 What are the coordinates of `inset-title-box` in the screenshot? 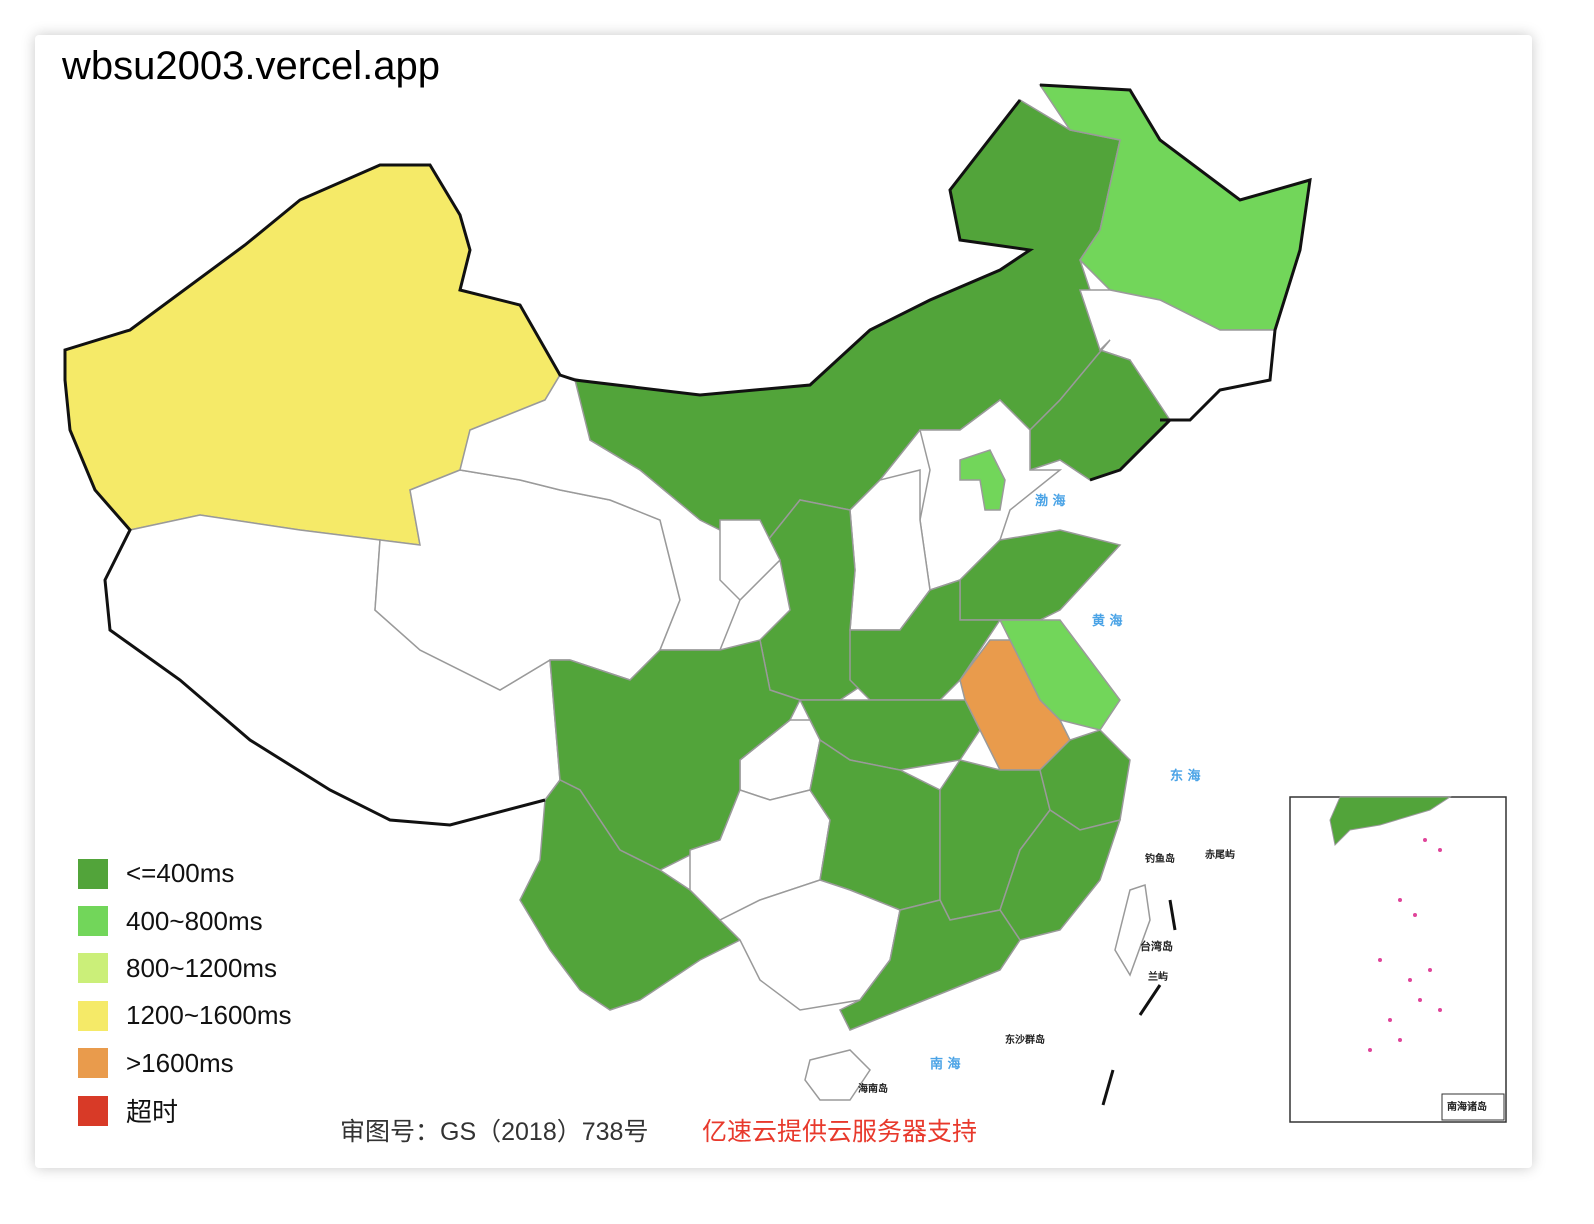 It's located at (1473, 1107).